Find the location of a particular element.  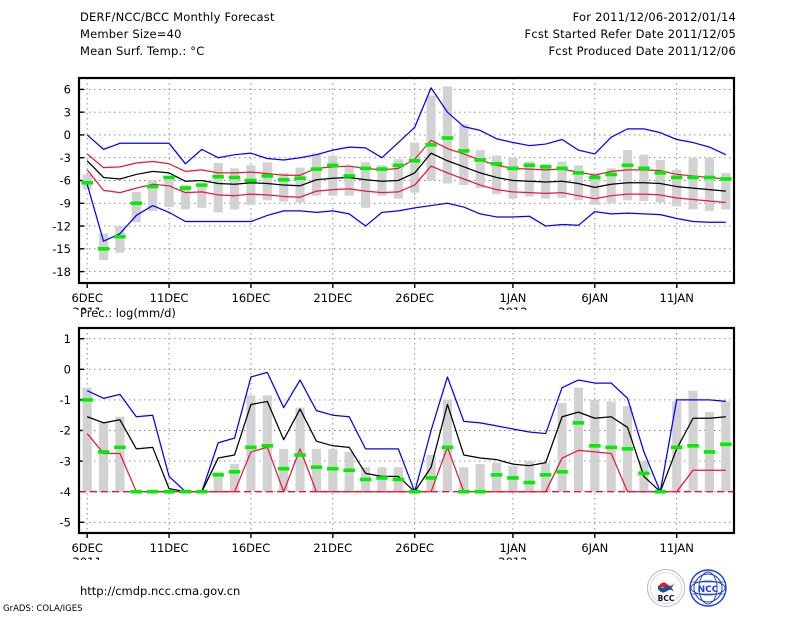

series-min is located at coordinates (406, 213).